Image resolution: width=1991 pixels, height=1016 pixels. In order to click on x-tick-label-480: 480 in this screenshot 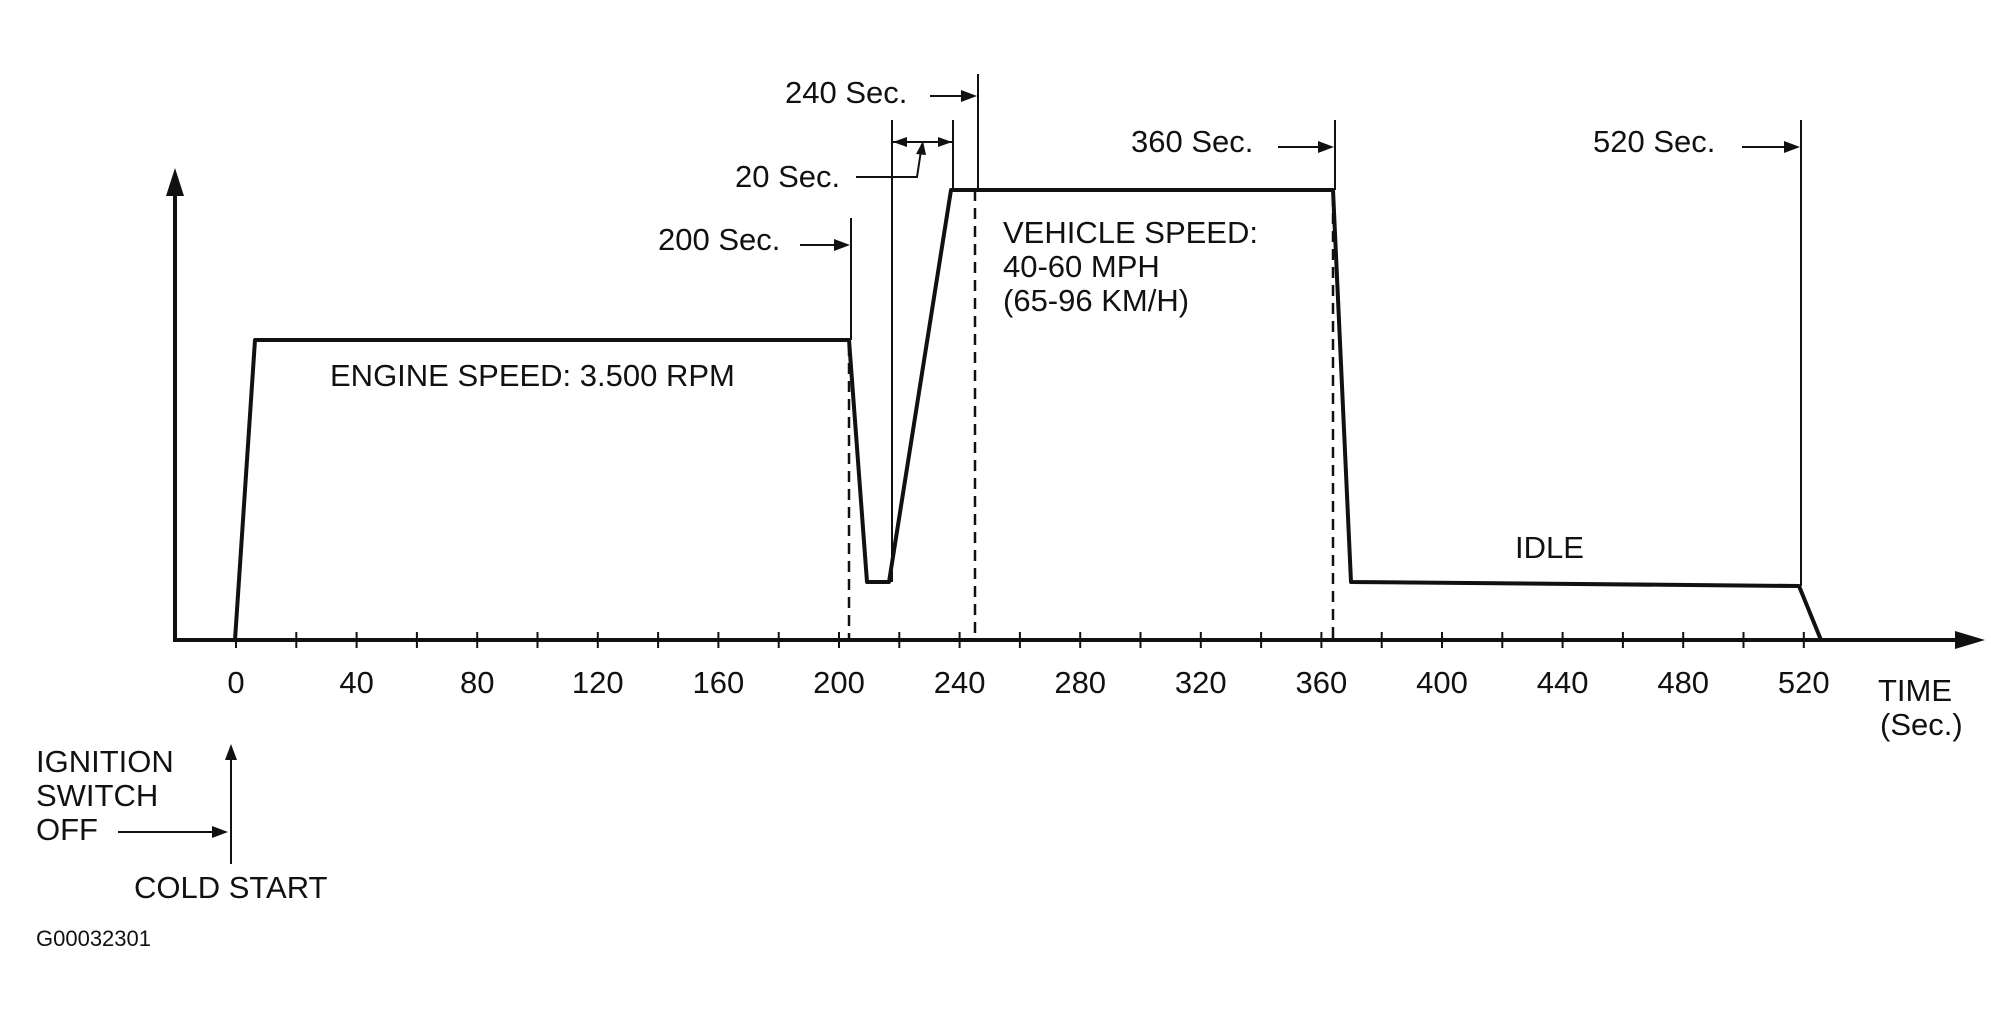, I will do `click(1683, 682)`.